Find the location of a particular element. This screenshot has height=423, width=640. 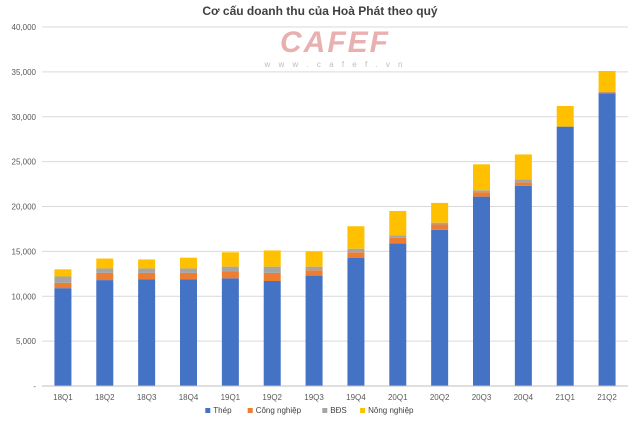

x-tick-label: 19Q2 is located at coordinates (272, 397).